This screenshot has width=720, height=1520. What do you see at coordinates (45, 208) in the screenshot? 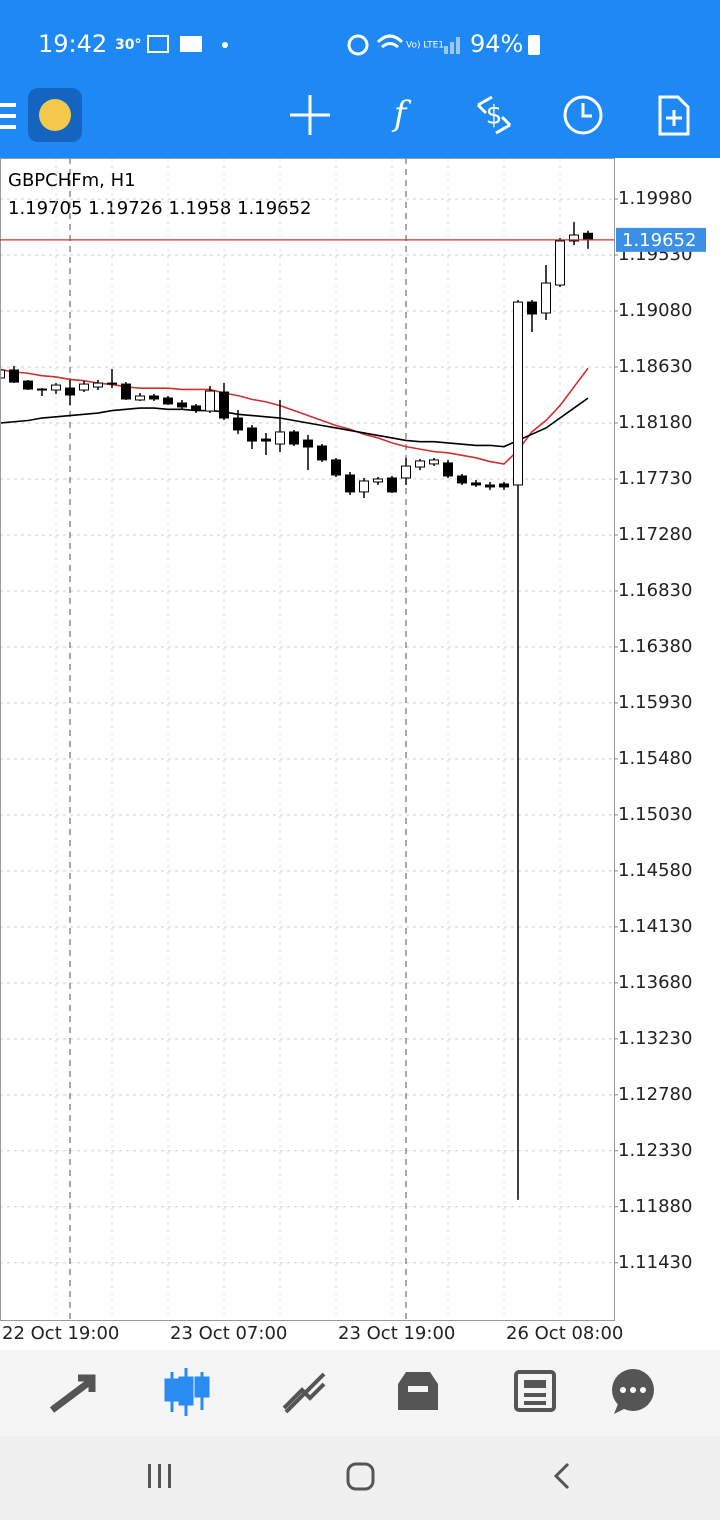
I see `ohlc-open: 1.19705` at bounding box center [45, 208].